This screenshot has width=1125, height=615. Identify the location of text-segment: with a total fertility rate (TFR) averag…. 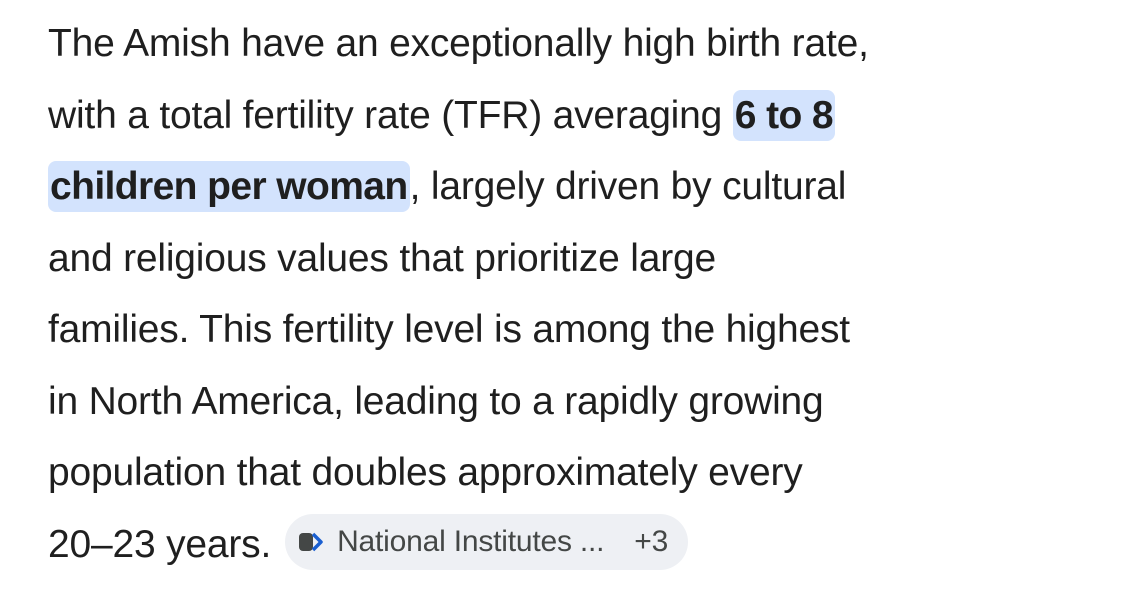
(390, 115).